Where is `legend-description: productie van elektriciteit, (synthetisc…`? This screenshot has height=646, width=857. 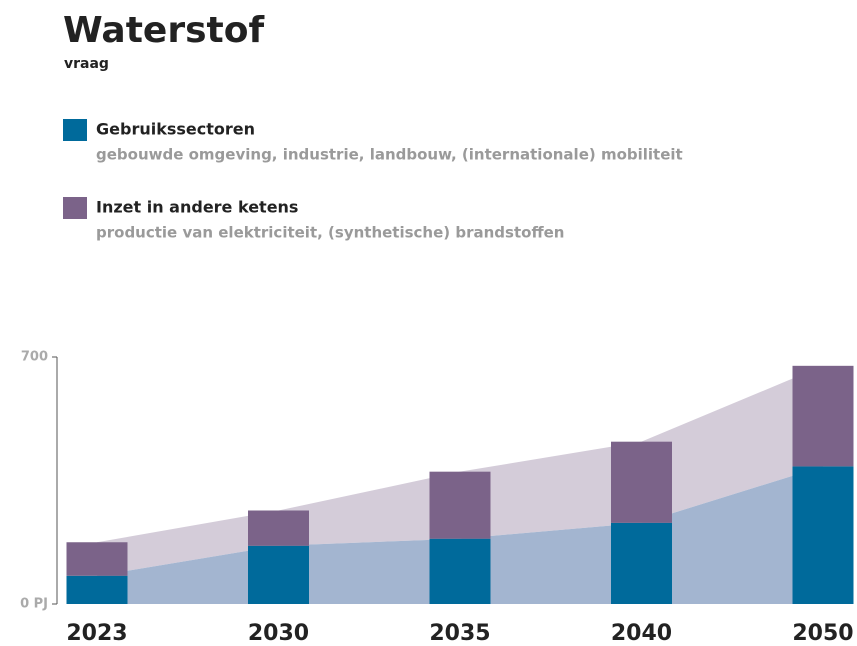
legend-description: productie van elektriciteit, (synthetisc… is located at coordinates (330, 233).